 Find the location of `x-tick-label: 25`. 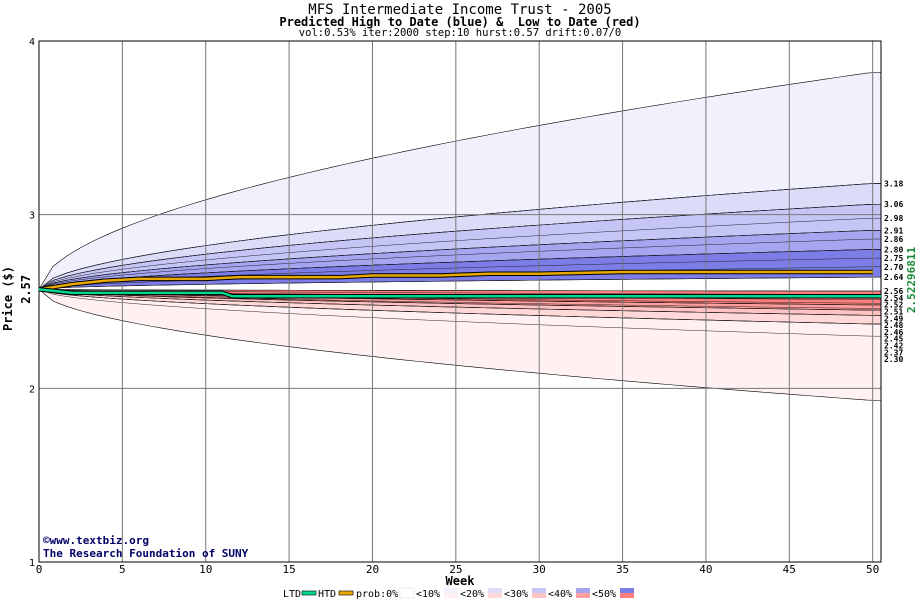

x-tick-label: 25 is located at coordinates (455, 569).